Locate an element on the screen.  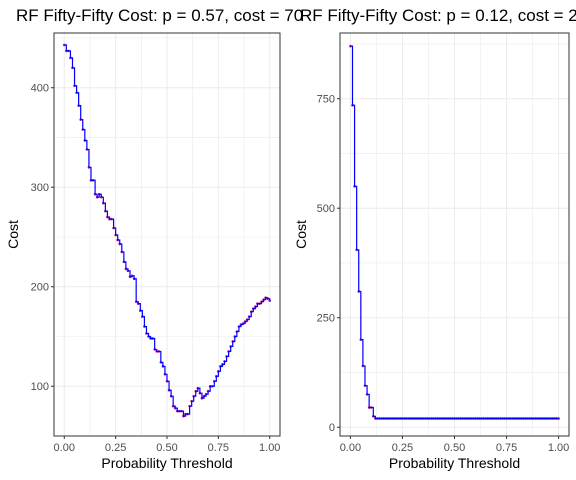
left-x-tick-label: 0.50 is located at coordinates (166, 448).